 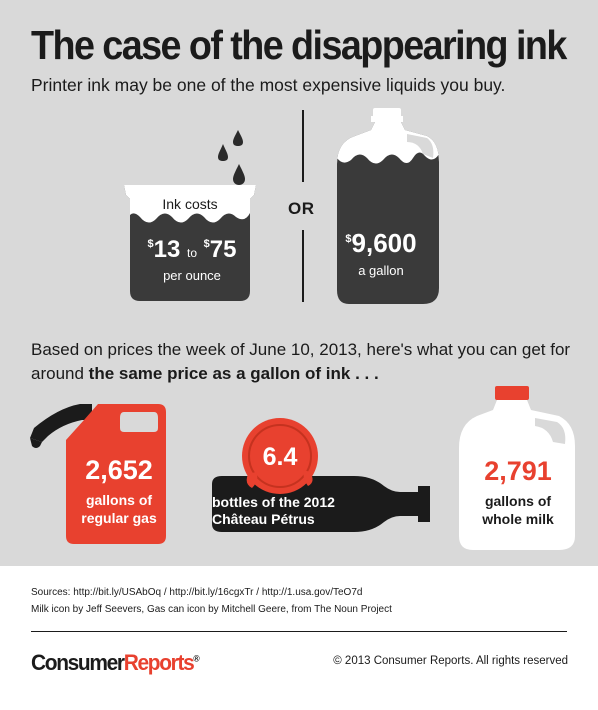 I want to click on gallon-price-value: 9,600, so click(x=384, y=243).